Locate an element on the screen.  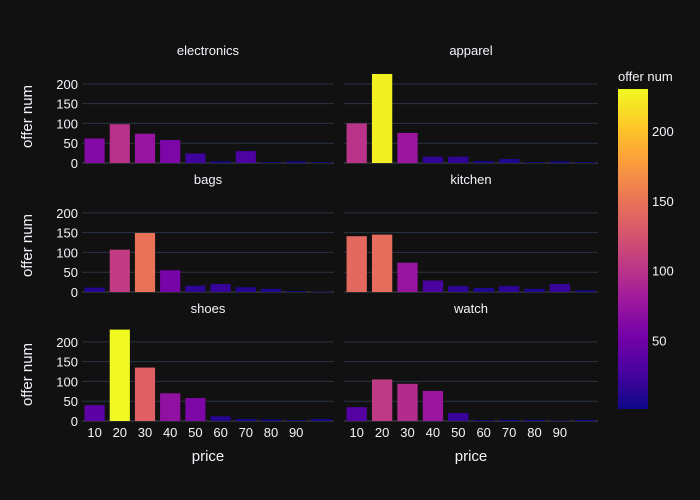
colorbar-tick-label: 150 is located at coordinates (663, 201).